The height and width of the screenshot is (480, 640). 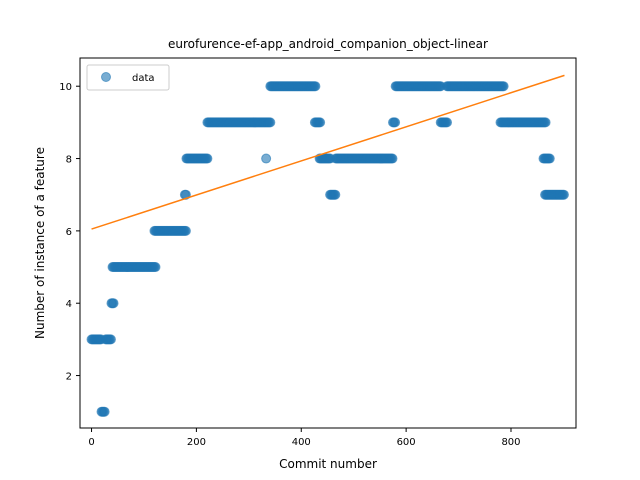 What do you see at coordinates (196, 442) in the screenshot?
I see `x-tick-label: 200` at bounding box center [196, 442].